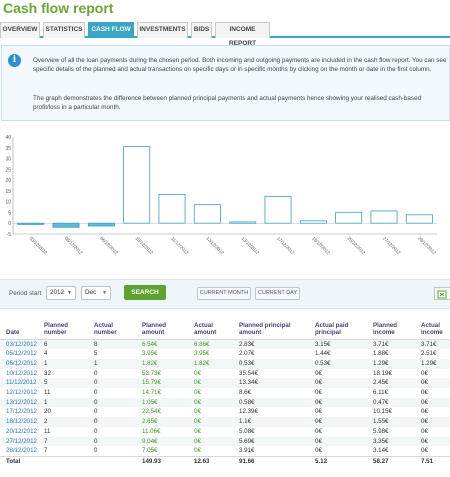 Image resolution: width=450 pixels, height=477 pixels. I want to click on table-total-row: Total 149.93 12.63 91.66 5.12 58.27 7.51, so click(225, 461).